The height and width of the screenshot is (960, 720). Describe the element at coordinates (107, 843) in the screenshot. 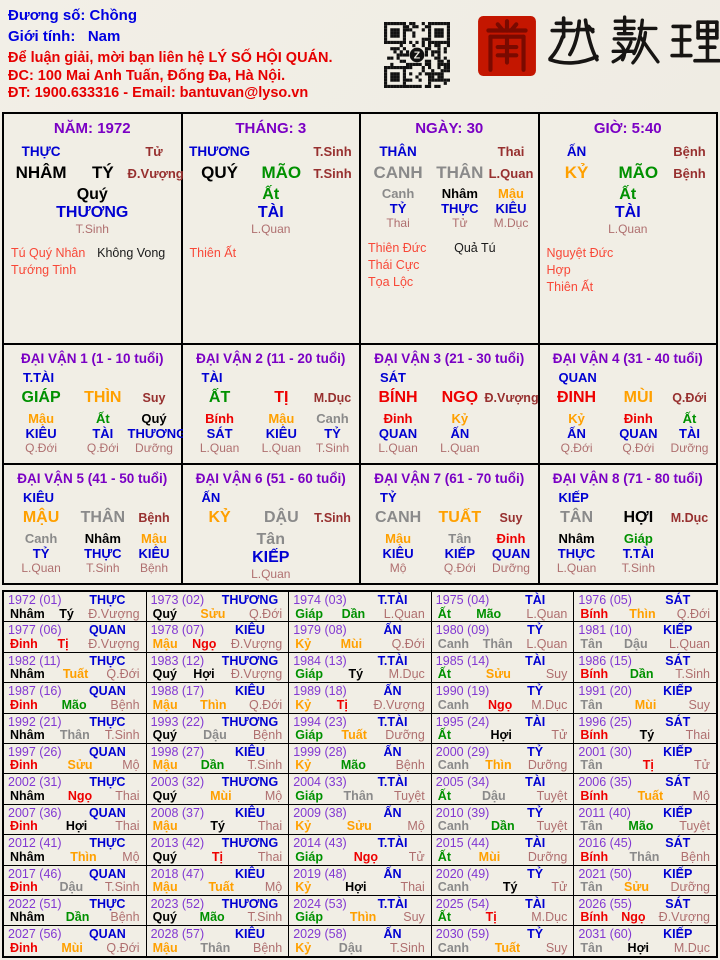

I see `year-god: THỰC` at that location.